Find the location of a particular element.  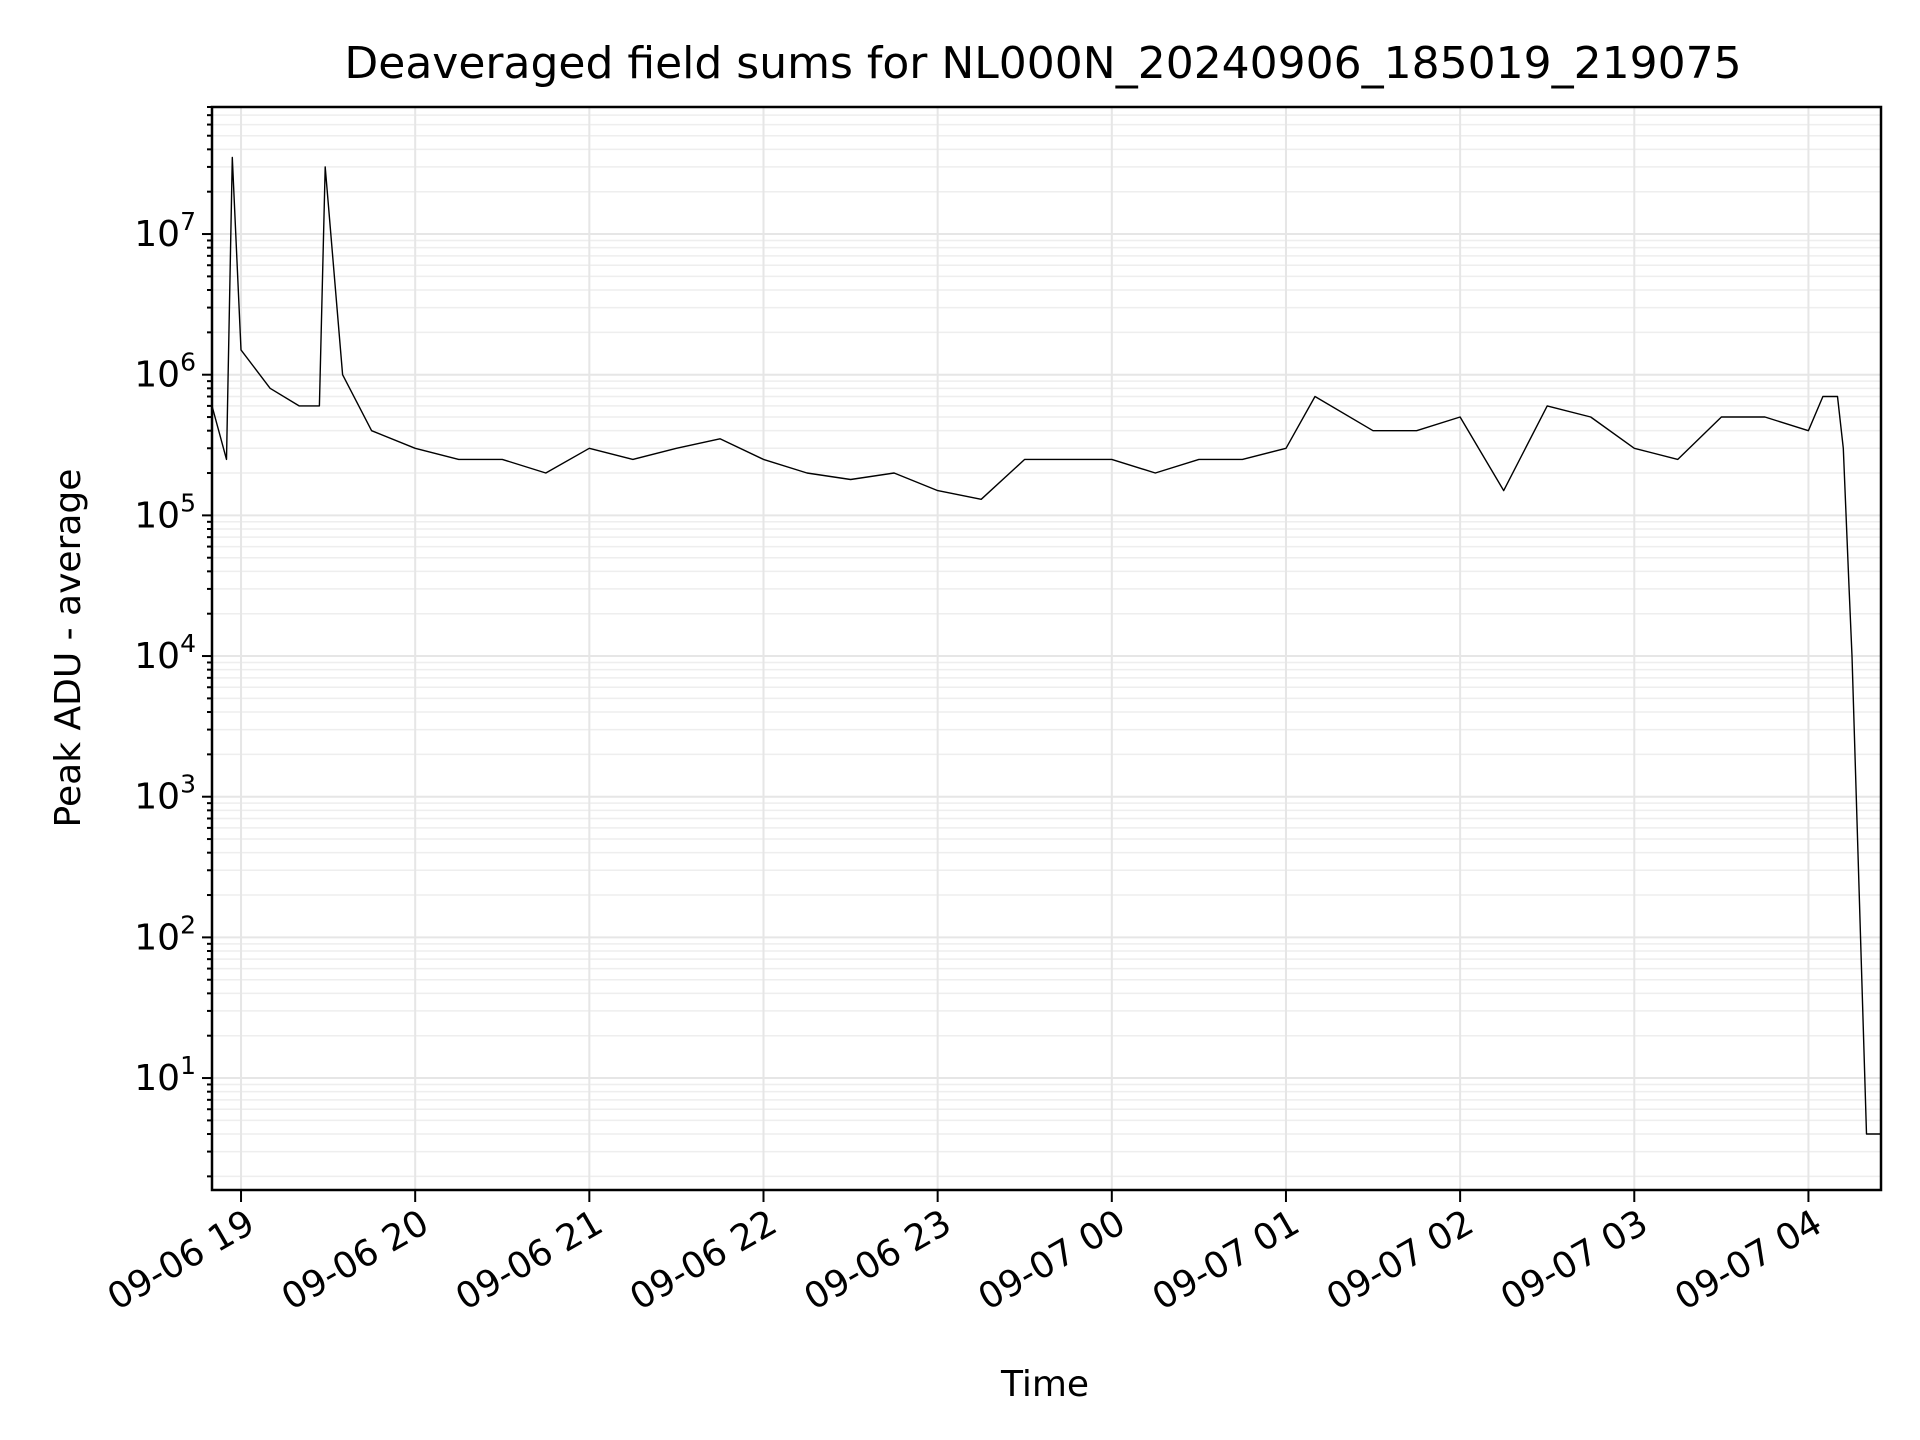

y-tick-exponent: 3 is located at coordinates (188, 784).